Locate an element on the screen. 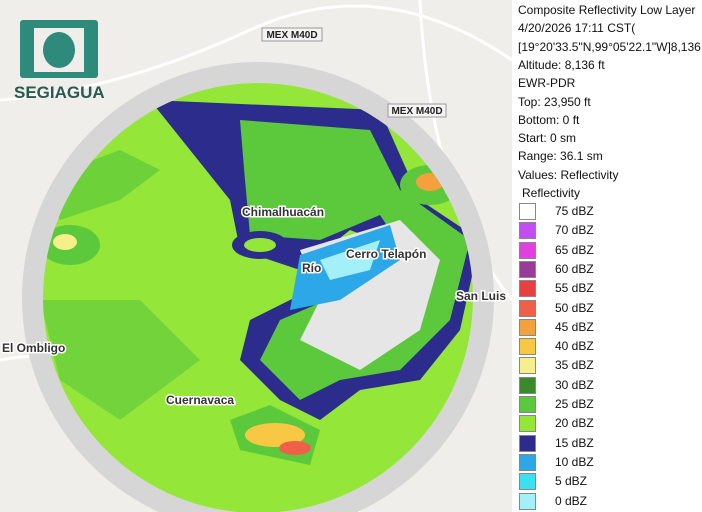  legend-label: 10 dBZ is located at coordinates (574, 461).